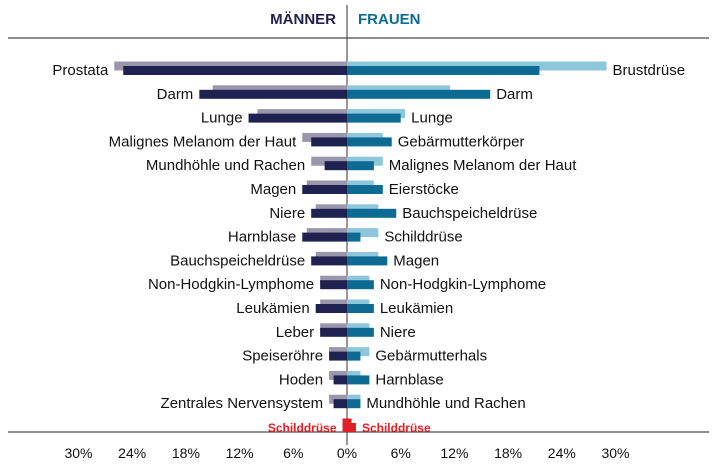  Describe the element at coordinates (363, 233) in the screenshot. I see `women-bar-light` at that location.